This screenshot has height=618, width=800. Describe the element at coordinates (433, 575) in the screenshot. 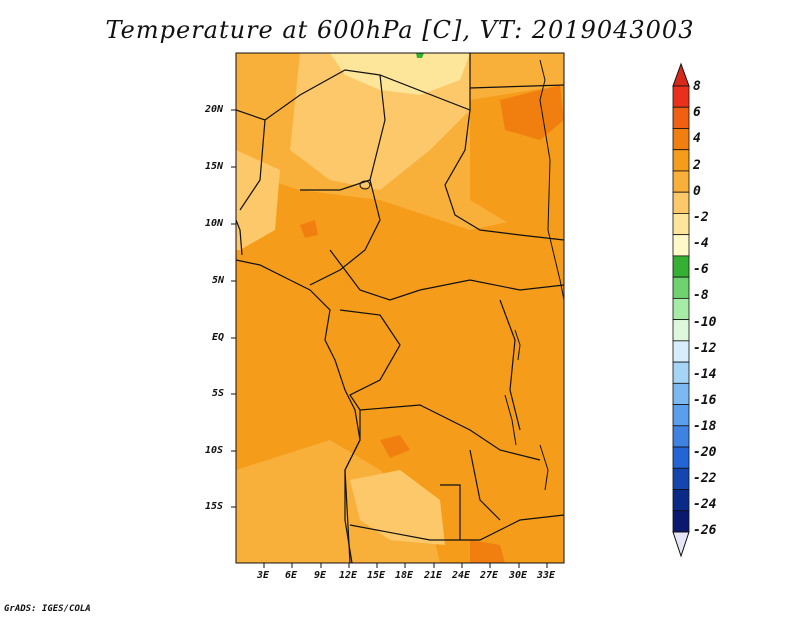

I see `lon-label-21e: 21E` at that location.